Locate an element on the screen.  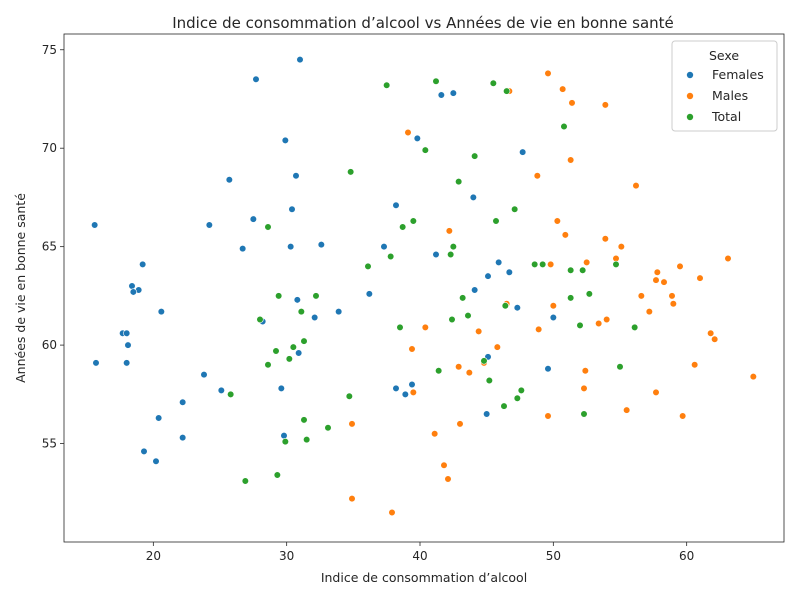
x-tick-label: 20 is located at coordinates (153, 556).